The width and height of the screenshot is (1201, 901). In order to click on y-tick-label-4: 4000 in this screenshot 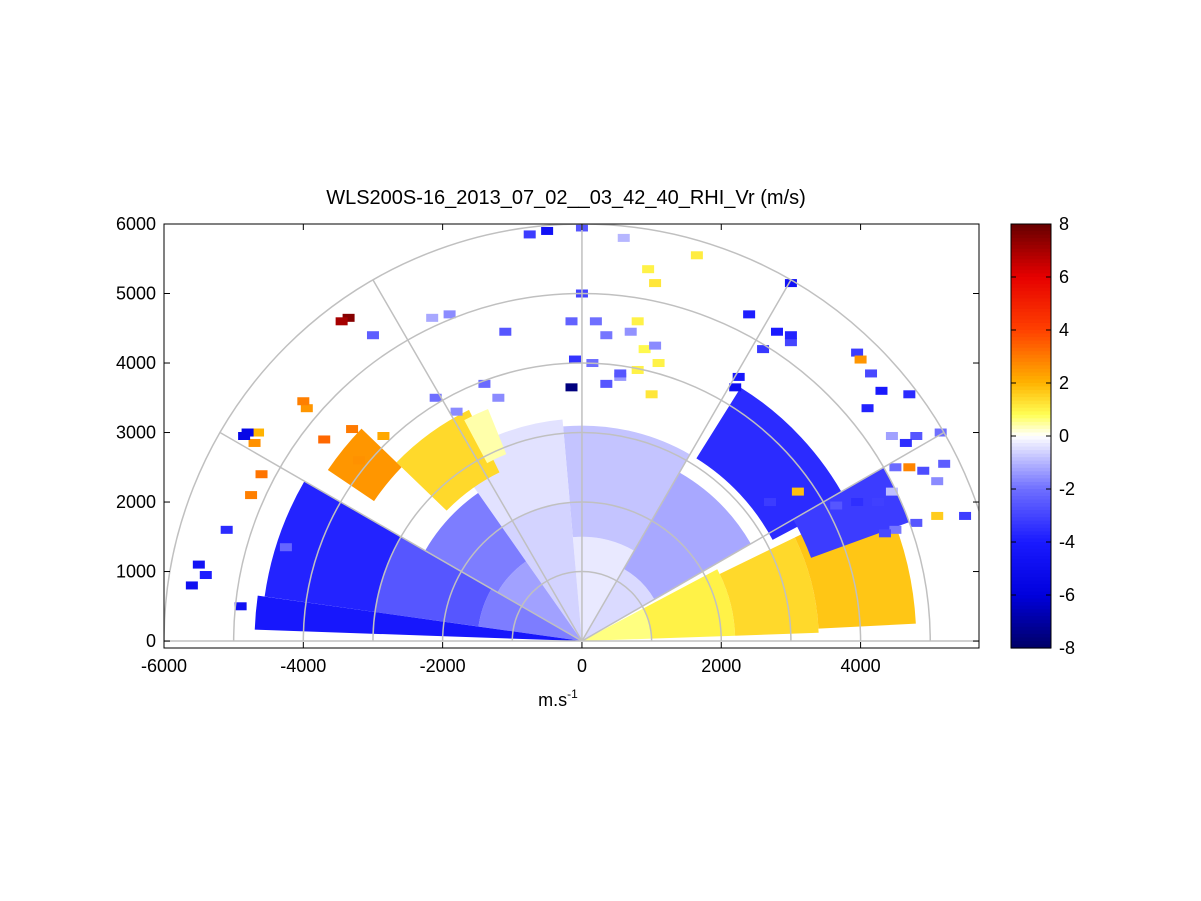, I will do `click(136, 363)`.